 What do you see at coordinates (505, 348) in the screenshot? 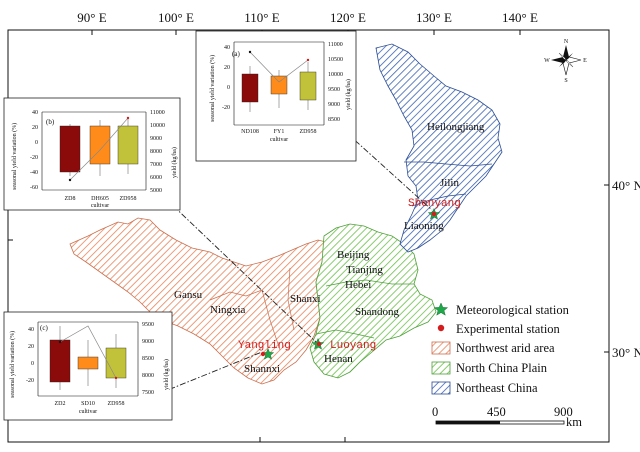
I see `legend-northwest-label: Northwest arid area` at bounding box center [505, 348].